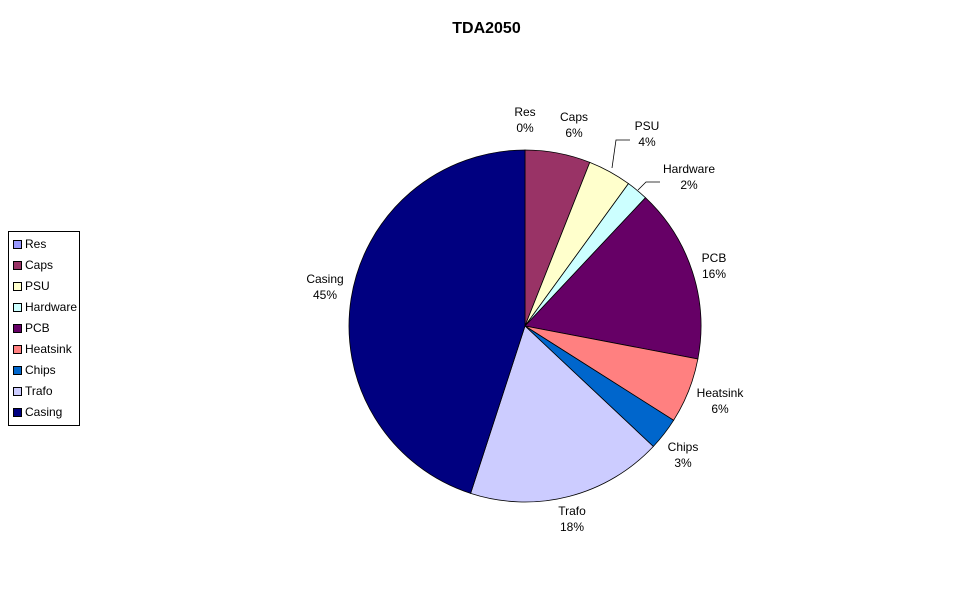 Image resolution: width=973 pixels, height=600 pixels. I want to click on chart-title: TDA2050, so click(486, 28).